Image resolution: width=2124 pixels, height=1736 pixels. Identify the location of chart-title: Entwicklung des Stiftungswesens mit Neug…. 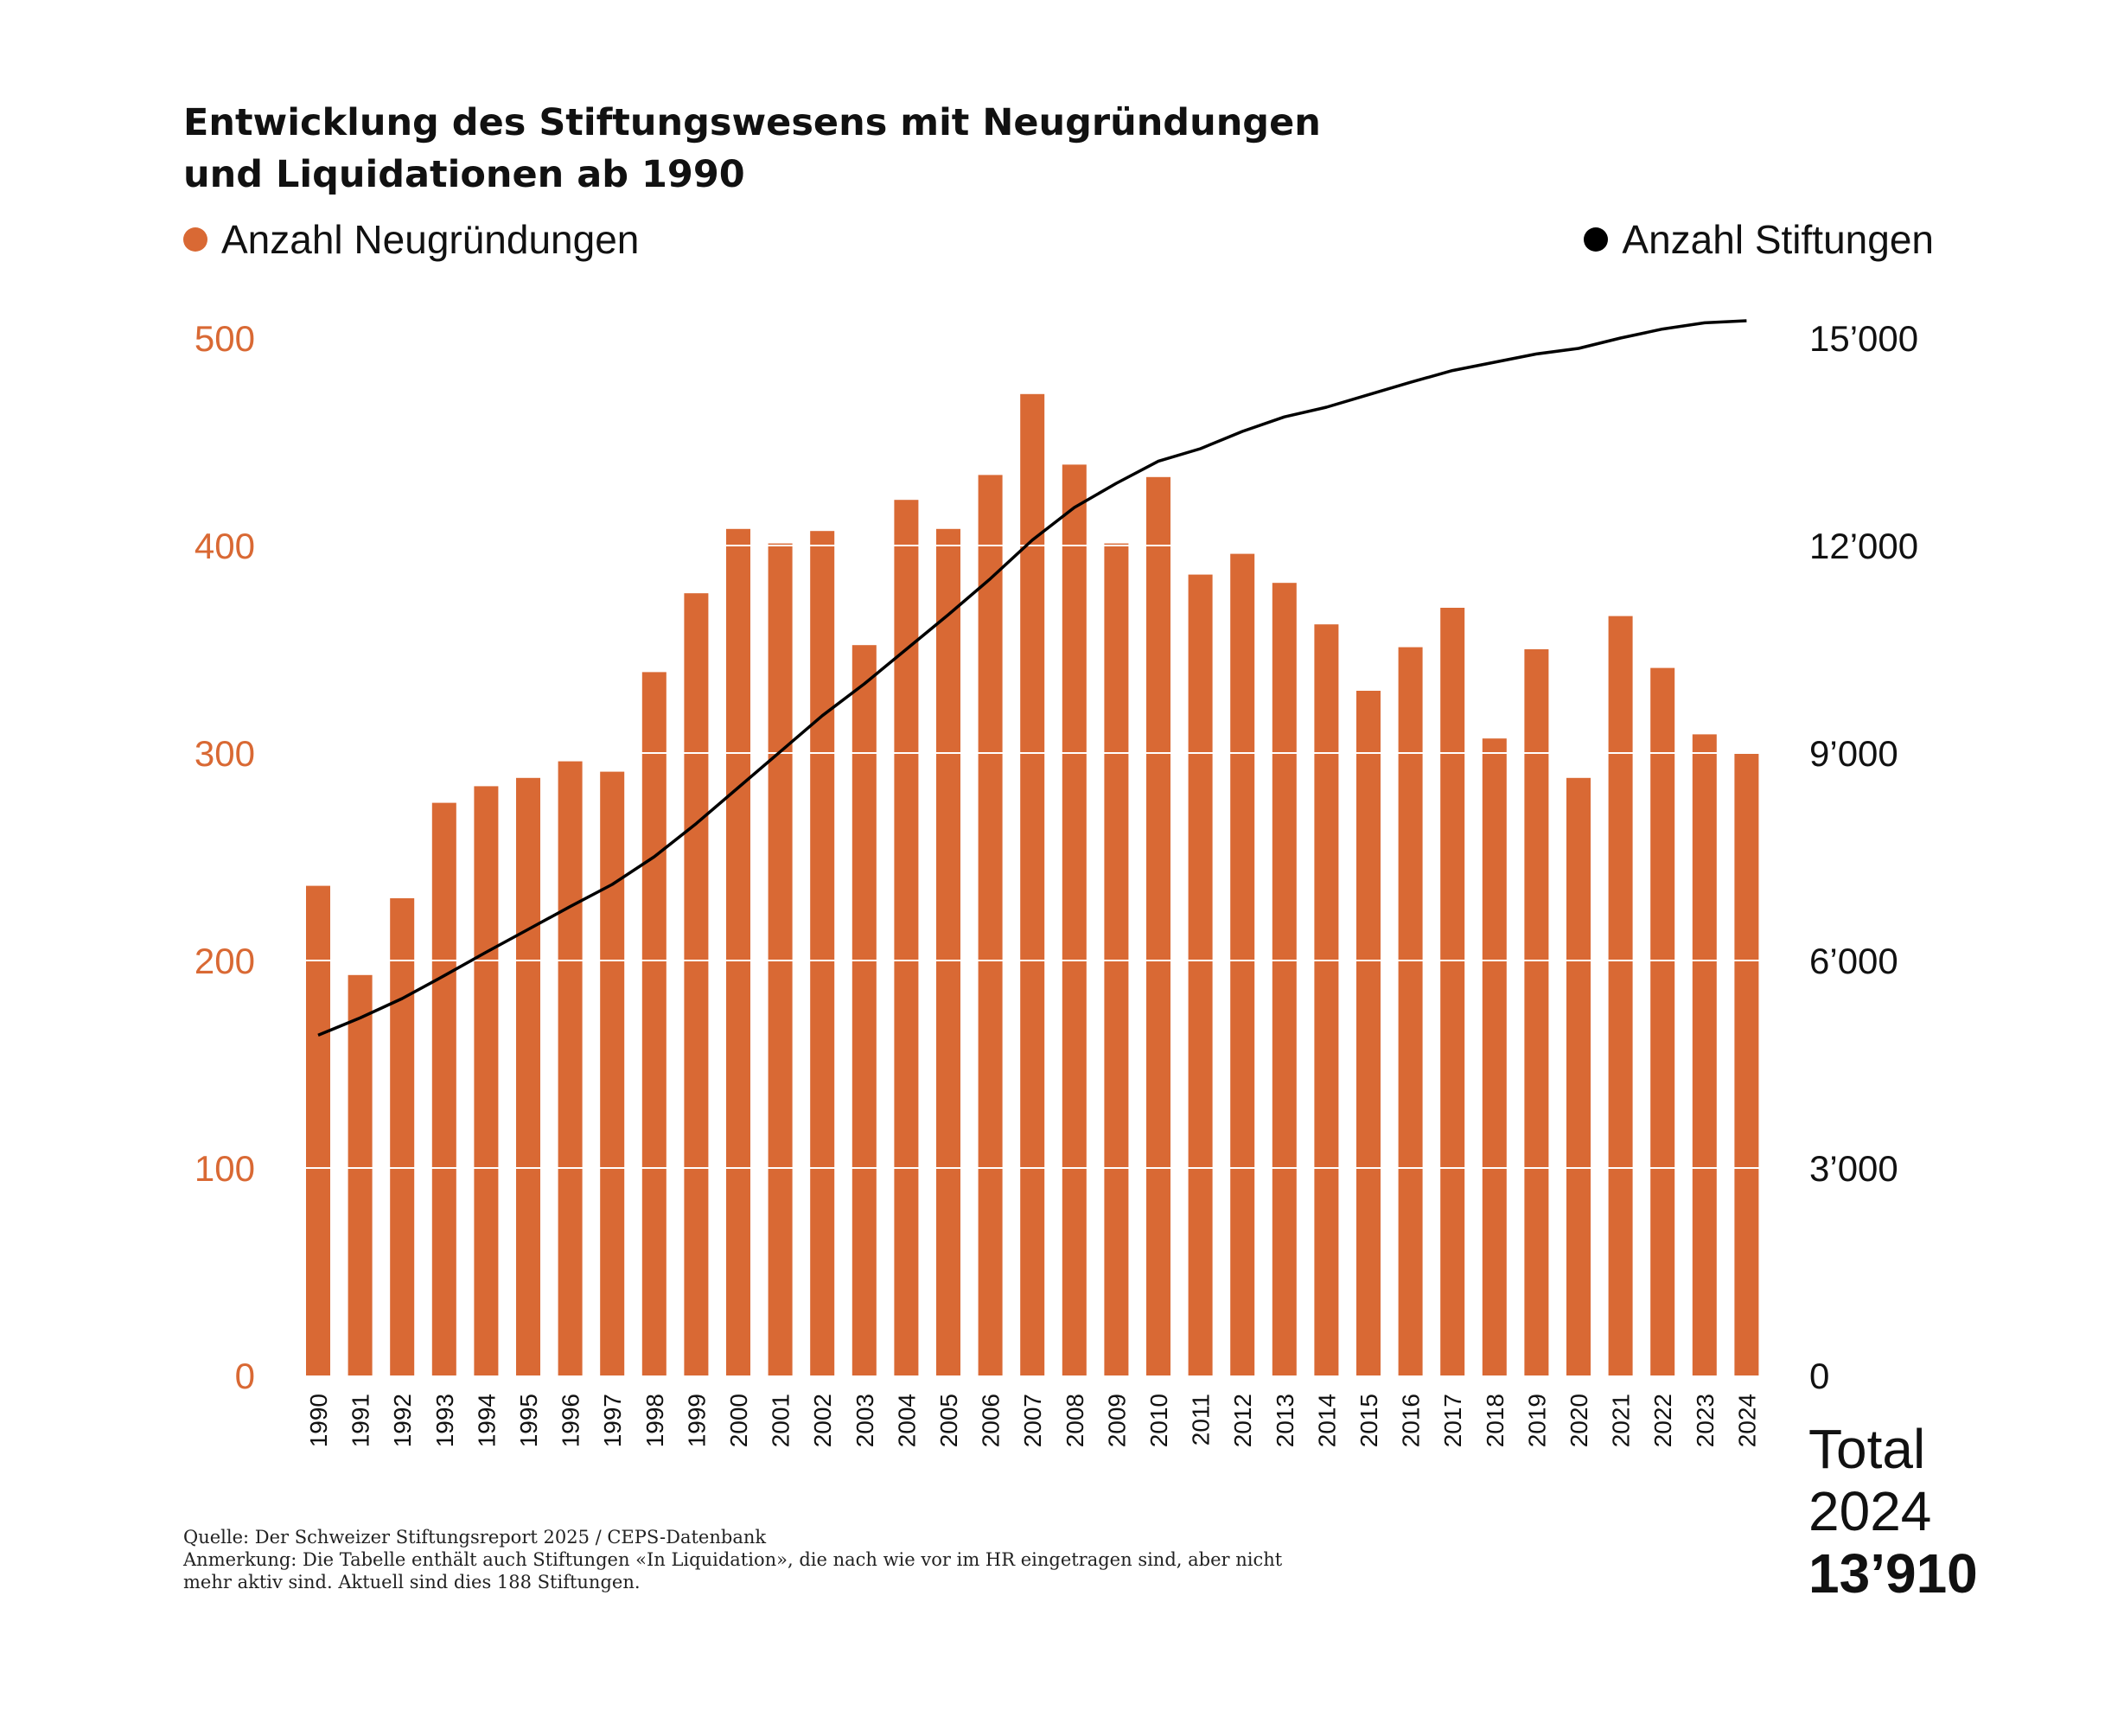
(752, 149).